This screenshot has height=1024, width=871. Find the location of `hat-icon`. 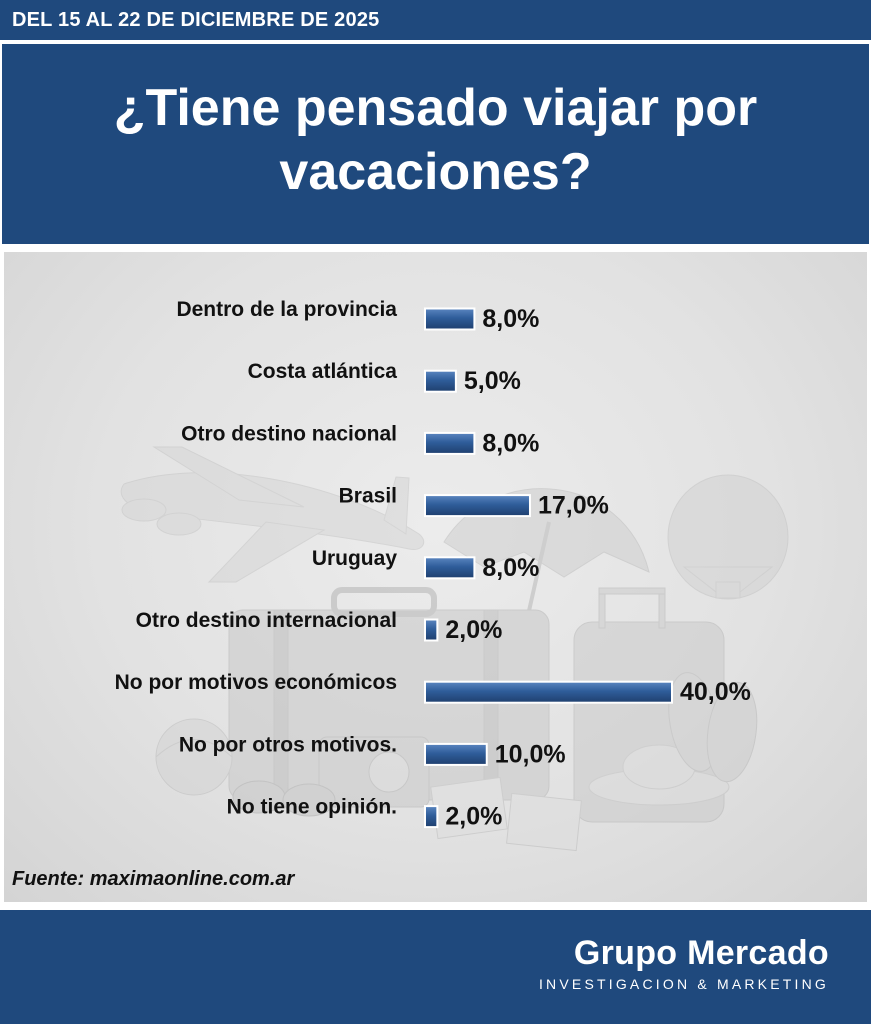

hat-icon is located at coordinates (659, 775).